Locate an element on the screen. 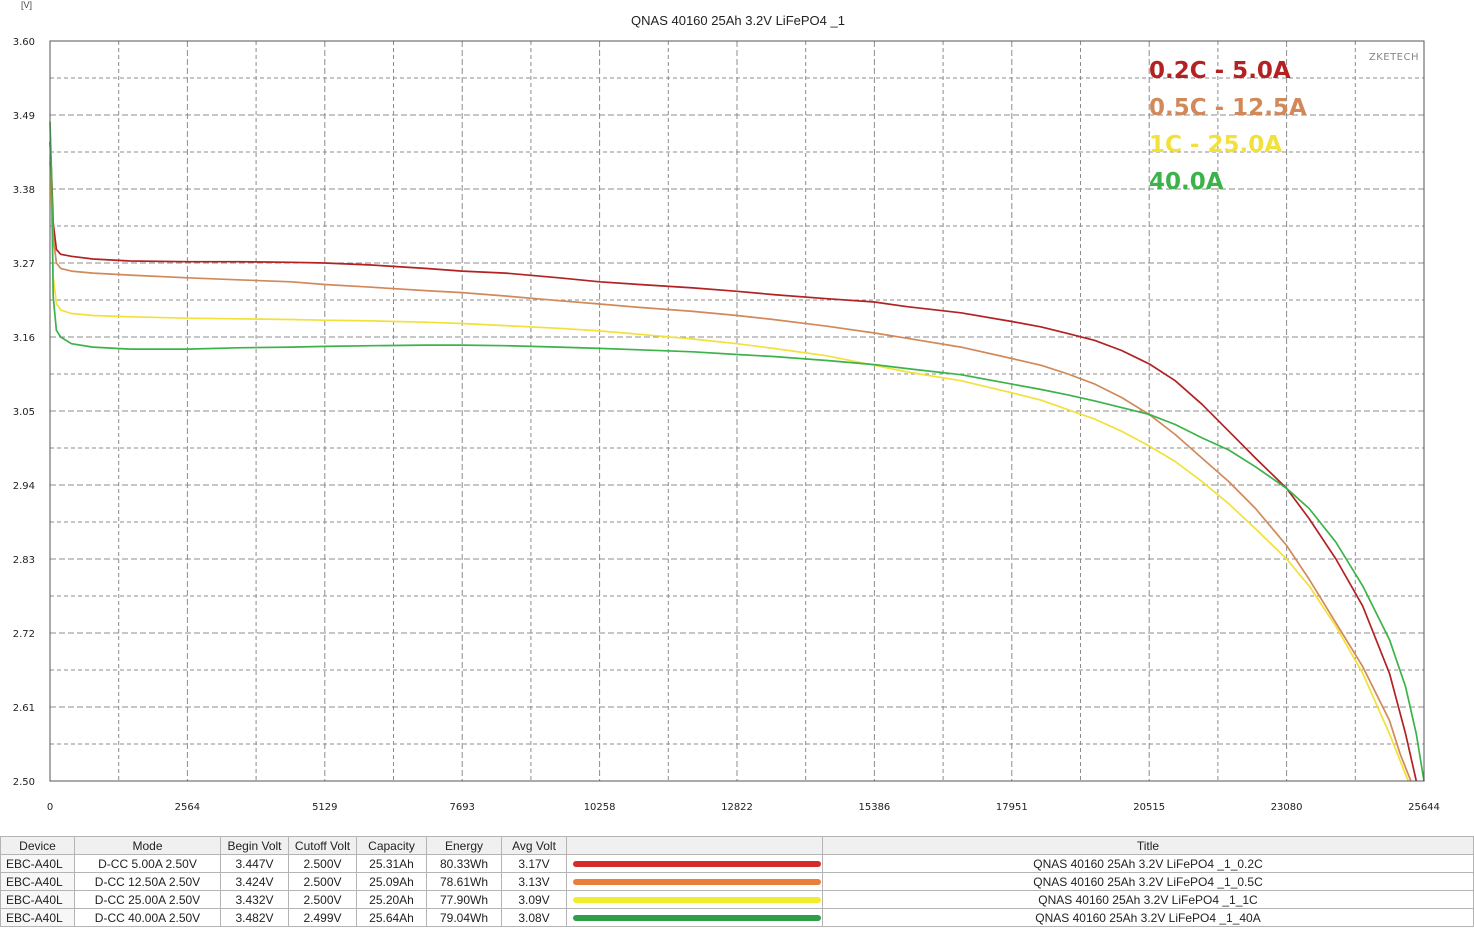  header-title: Title is located at coordinates (1148, 845).